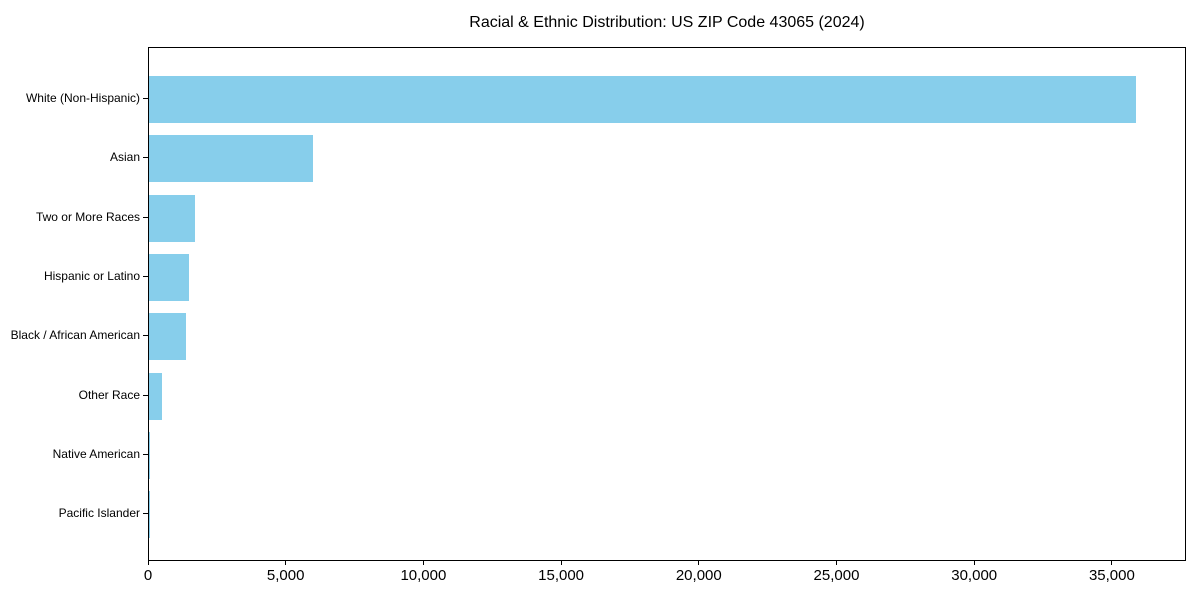 The image size is (1200, 600). What do you see at coordinates (423, 575) in the screenshot?
I see `x-tick-label-10-000: 10,000` at bounding box center [423, 575].